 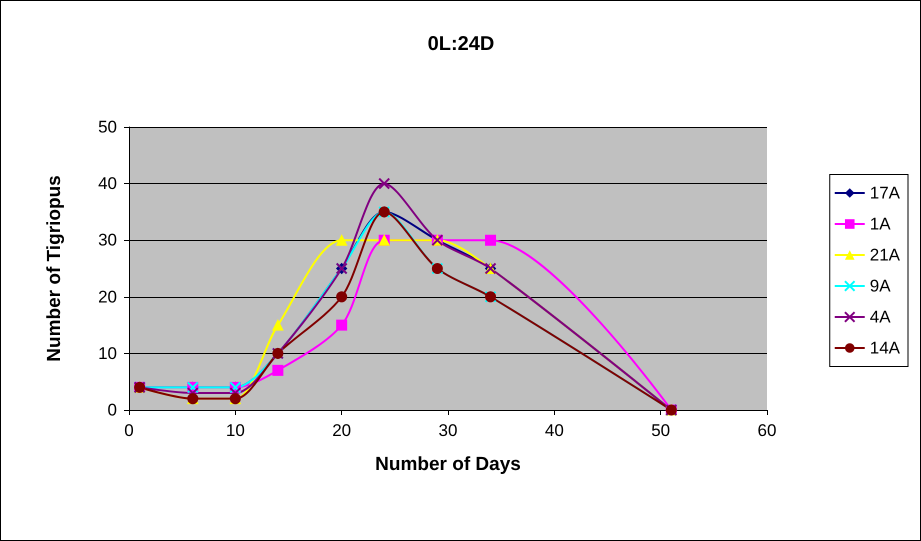 What do you see at coordinates (112, 410) in the screenshot?
I see `y-tick-label: 0` at bounding box center [112, 410].